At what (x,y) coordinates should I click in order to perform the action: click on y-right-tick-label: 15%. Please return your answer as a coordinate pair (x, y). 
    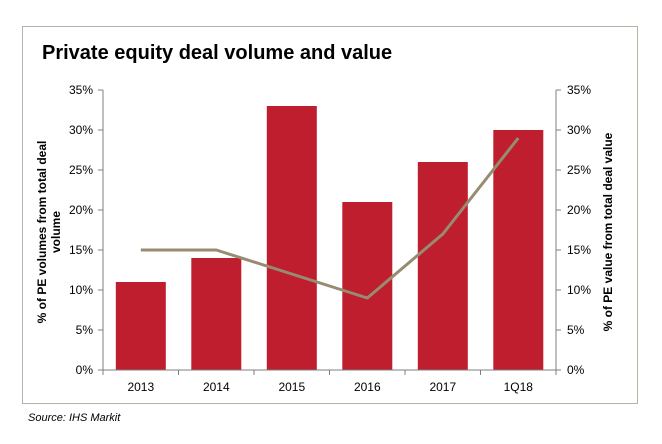
    Looking at the image, I should click on (579, 250).